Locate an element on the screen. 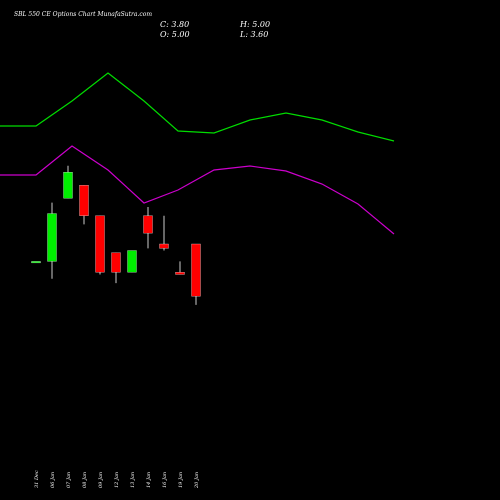 The image size is (500, 500). high-readout: H: 5.00 is located at coordinates (254, 24).